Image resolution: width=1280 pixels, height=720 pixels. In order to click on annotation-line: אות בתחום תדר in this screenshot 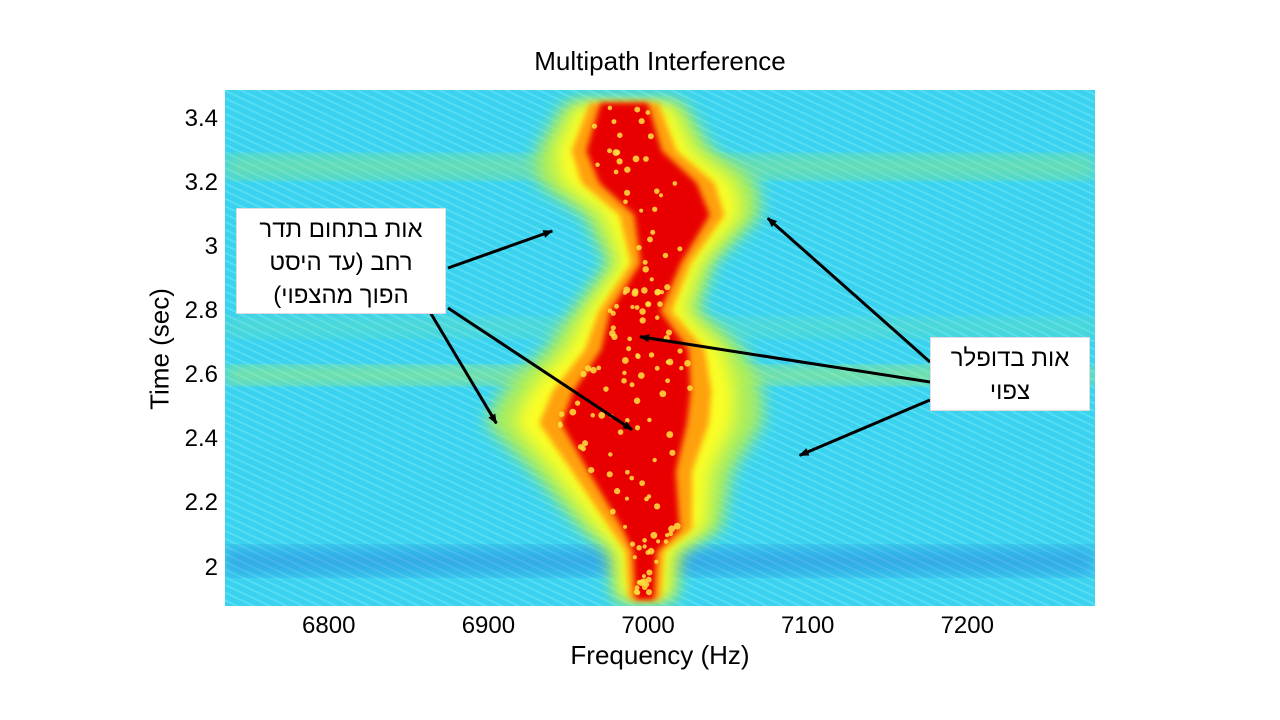, I will do `click(341, 229)`.